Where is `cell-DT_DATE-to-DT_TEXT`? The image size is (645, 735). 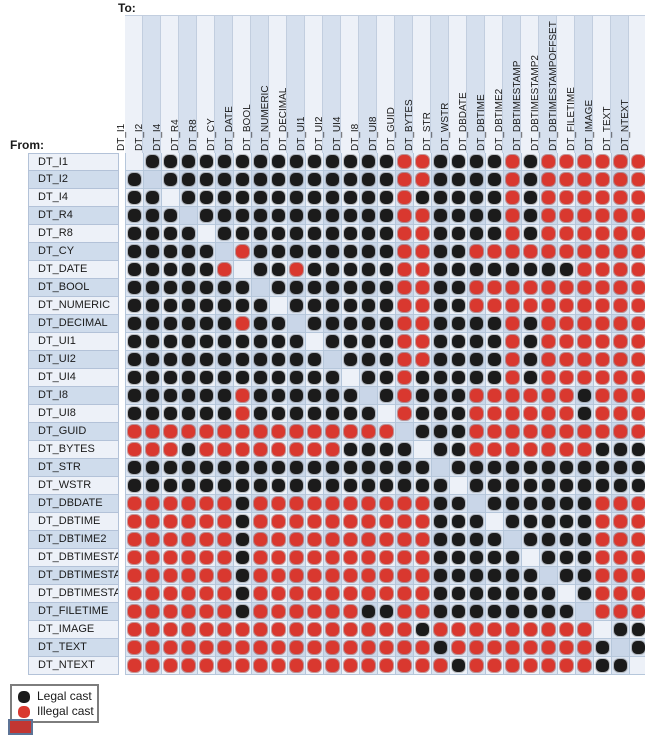 cell-DT_DATE-to-DT_TEXT is located at coordinates (621, 270).